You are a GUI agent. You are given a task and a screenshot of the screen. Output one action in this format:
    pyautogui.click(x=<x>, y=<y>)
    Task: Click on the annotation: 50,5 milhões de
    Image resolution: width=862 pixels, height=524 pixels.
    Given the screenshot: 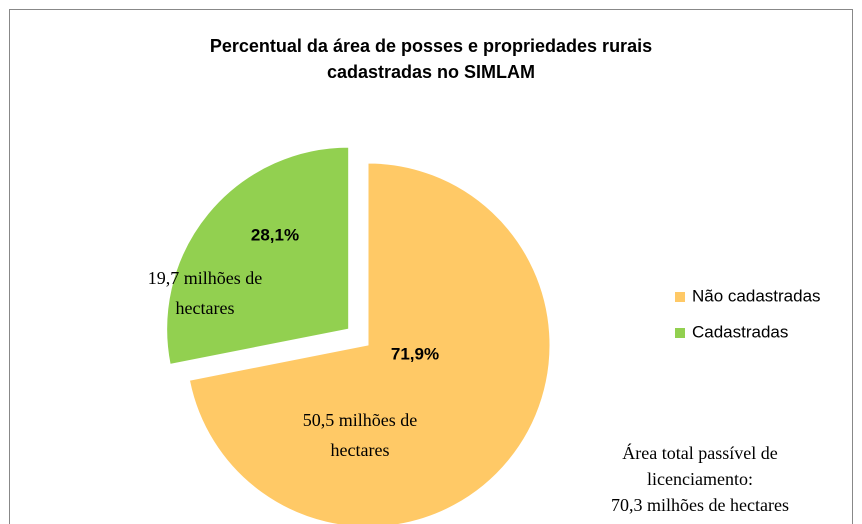 What is the action you would take?
    pyautogui.click(x=360, y=420)
    